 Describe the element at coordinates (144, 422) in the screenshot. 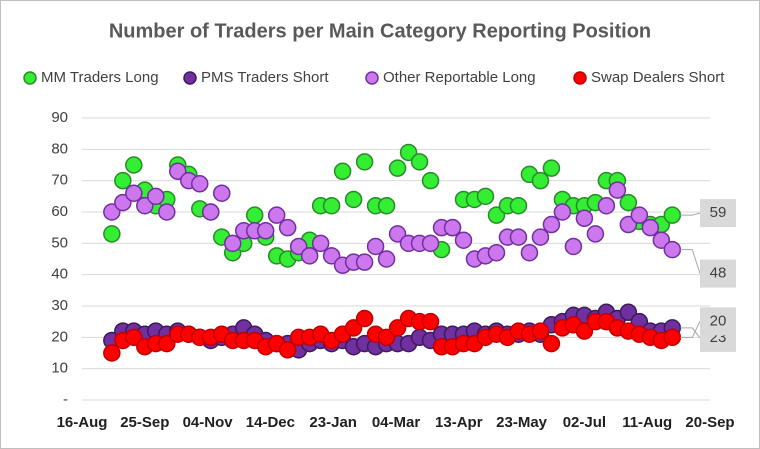

I see `x-tick-label: 25-Sep` at that location.